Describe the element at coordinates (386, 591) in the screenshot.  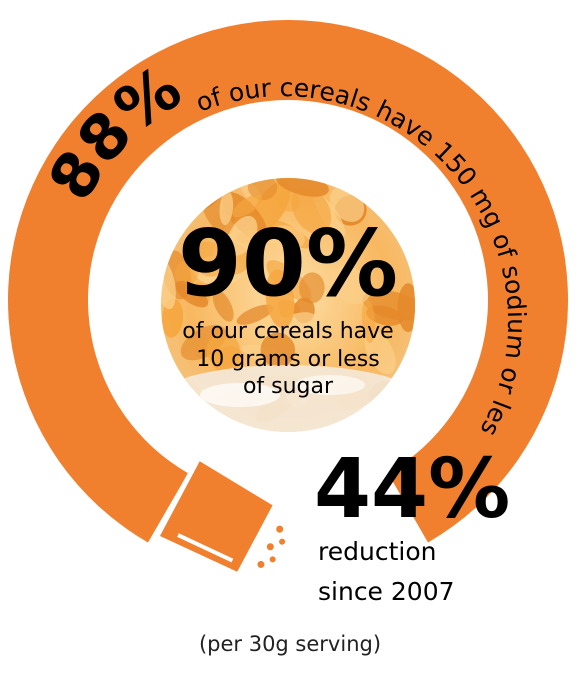
I see `reduction-stat-line2: since 2007` at that location.